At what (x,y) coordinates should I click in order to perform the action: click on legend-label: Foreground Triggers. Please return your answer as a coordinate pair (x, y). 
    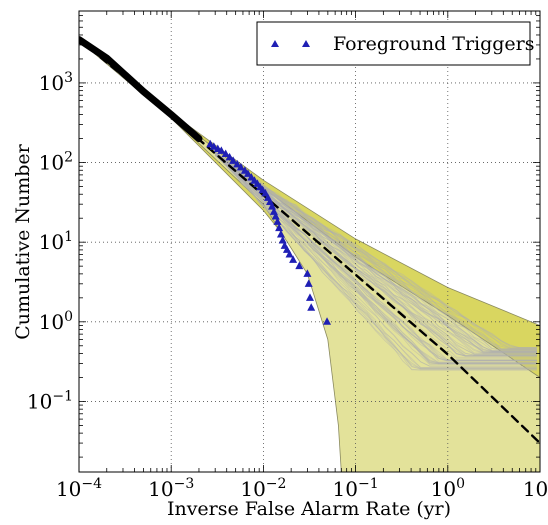
    Looking at the image, I should click on (434, 44).